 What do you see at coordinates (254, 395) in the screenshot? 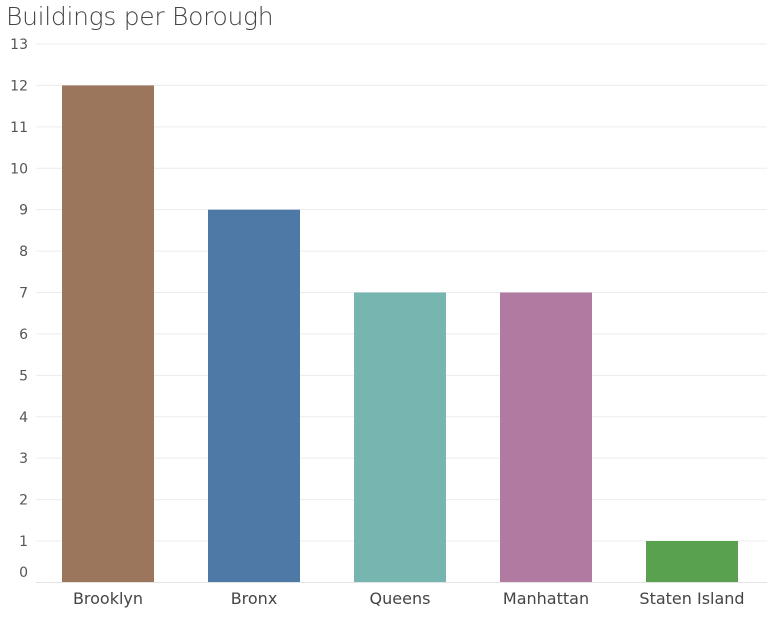
I see `bar-bronx` at bounding box center [254, 395].